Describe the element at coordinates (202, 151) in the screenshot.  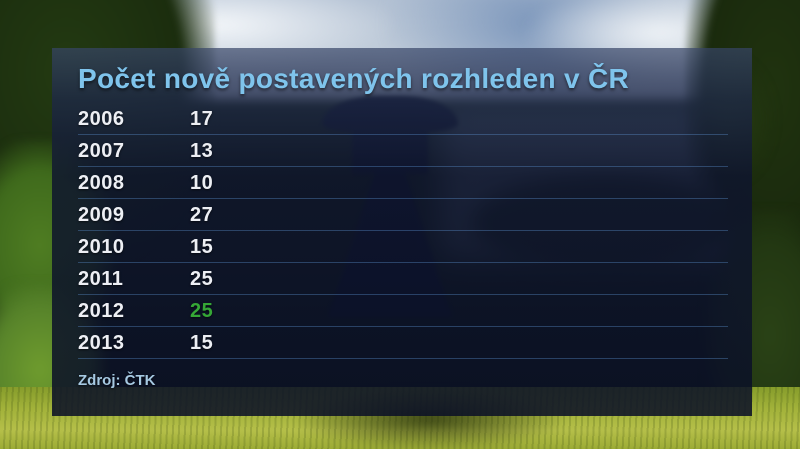
I see `value-cell: 13` at that location.